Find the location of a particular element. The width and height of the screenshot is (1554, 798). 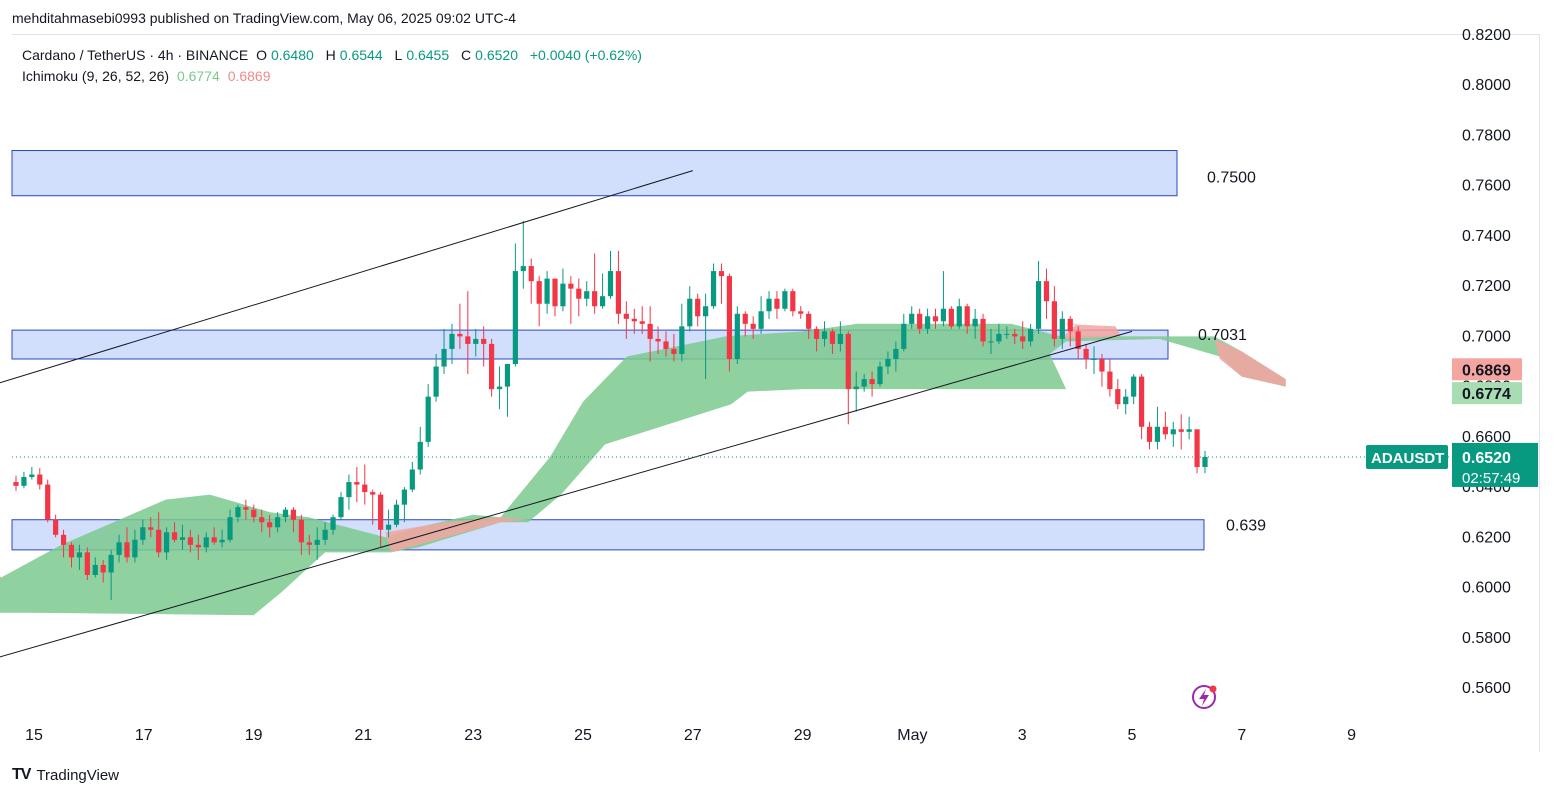

x-tick-label: 21 is located at coordinates (364, 735).